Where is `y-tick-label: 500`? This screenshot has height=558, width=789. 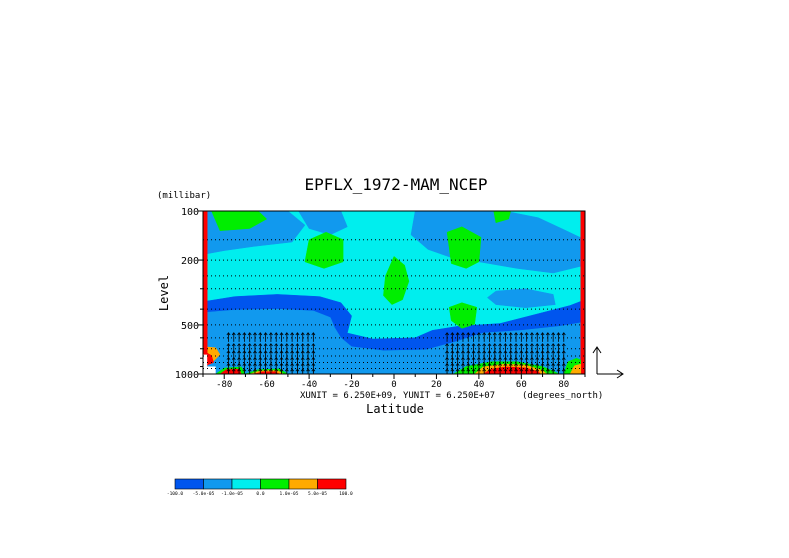 y-tick-label: 500 is located at coordinates (190, 326).